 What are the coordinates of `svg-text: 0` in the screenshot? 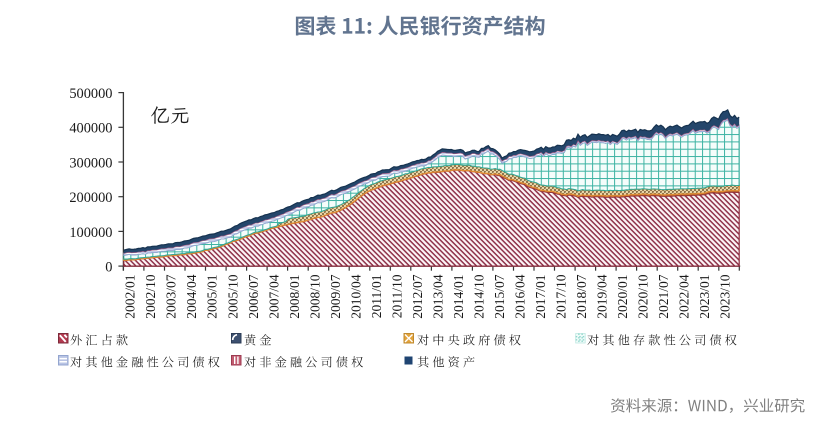 It's located at (108, 268).